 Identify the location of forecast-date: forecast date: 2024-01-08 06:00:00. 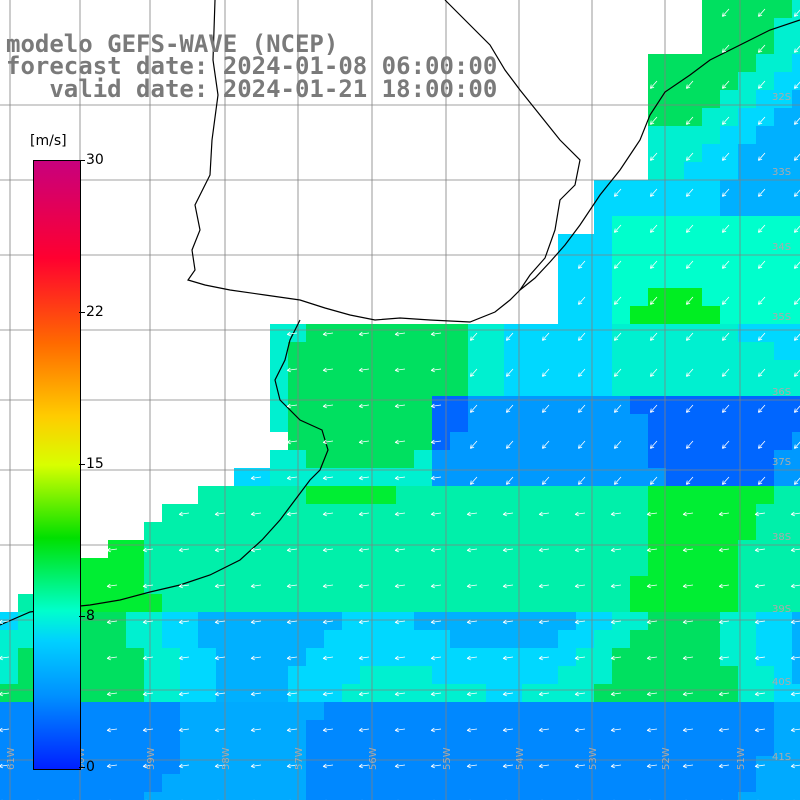
(252, 66).